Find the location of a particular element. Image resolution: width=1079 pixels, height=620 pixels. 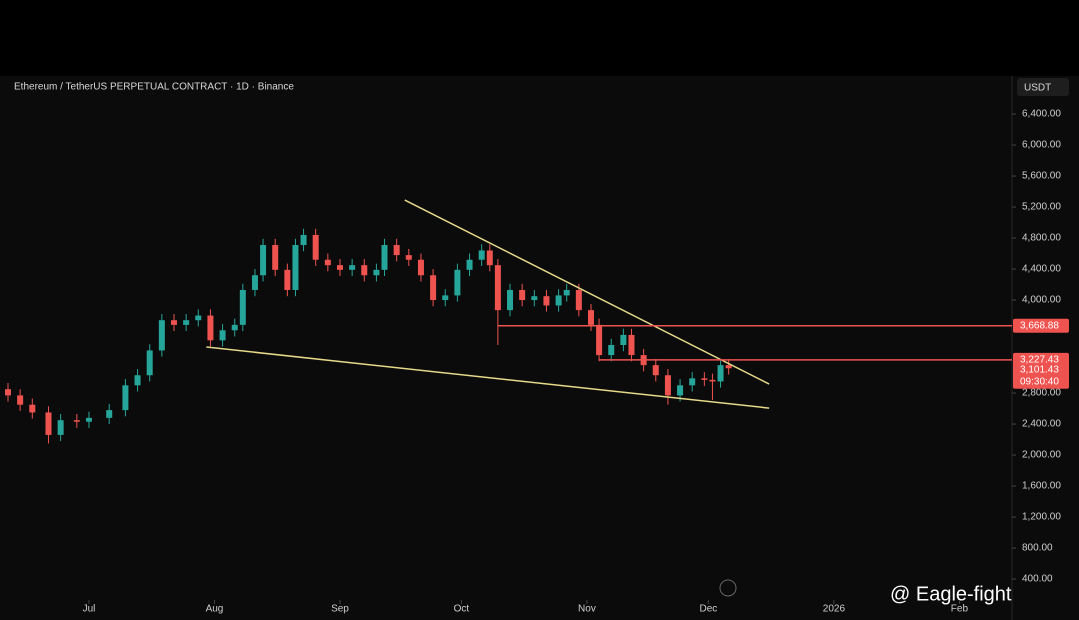

price-level-label: 3,227.43 is located at coordinates (1039, 360).